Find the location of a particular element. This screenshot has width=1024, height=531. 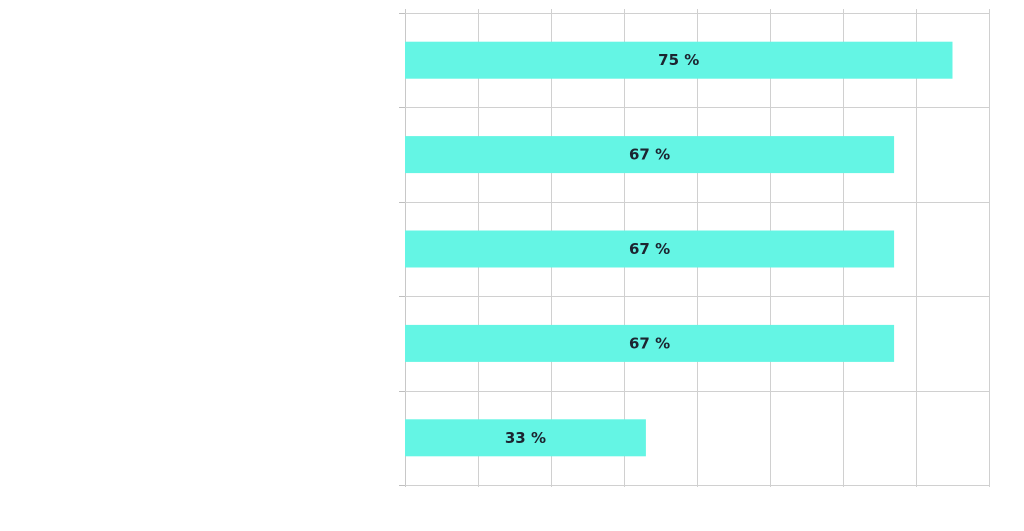

bar-data-label: 75 % is located at coordinates (678, 60).